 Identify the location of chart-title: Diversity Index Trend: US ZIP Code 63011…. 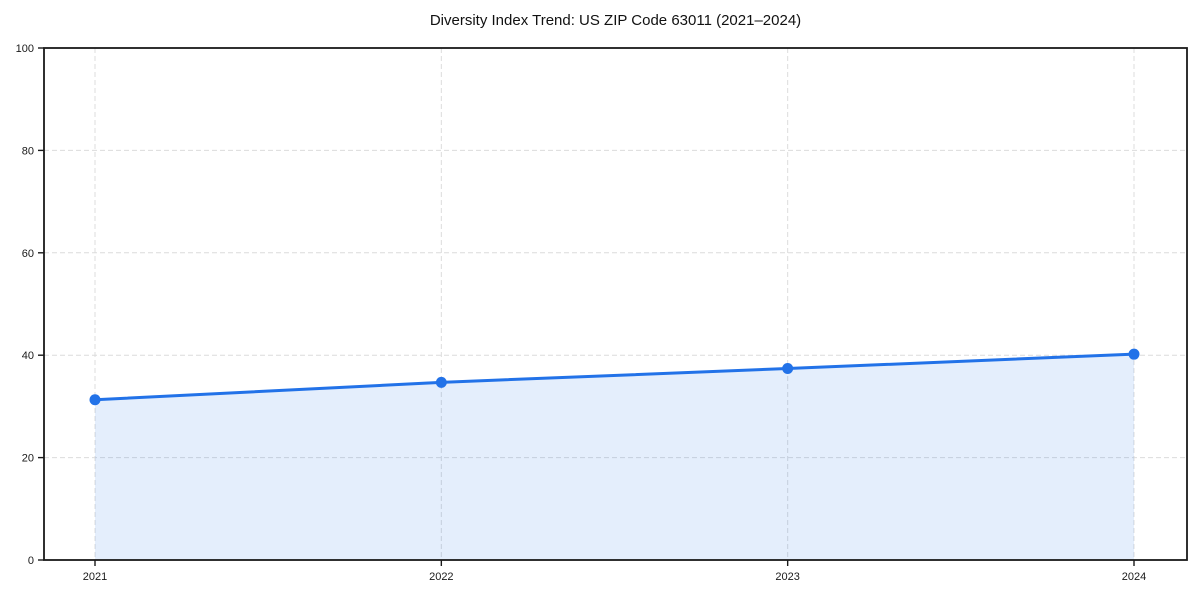
(615, 20).